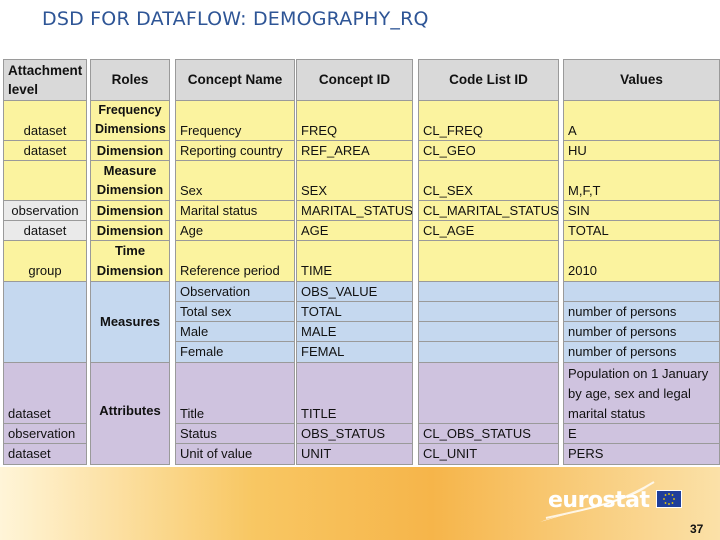 The image size is (720, 540). What do you see at coordinates (202, 351) in the screenshot?
I see `concept-name-cell: Female` at bounding box center [202, 351].